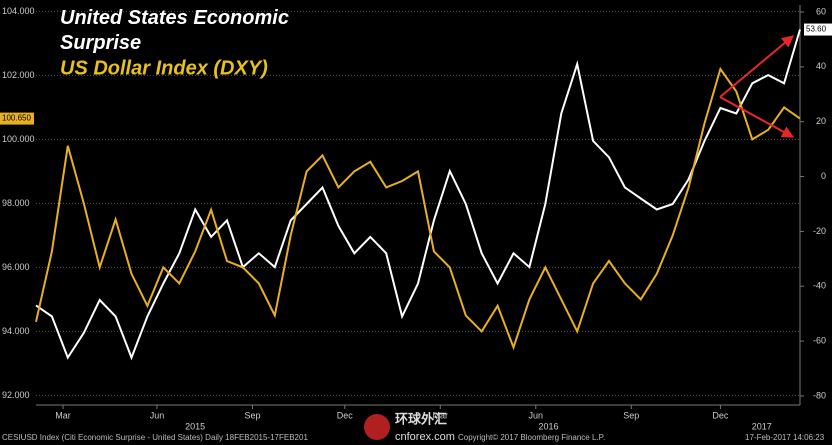 This screenshot has height=445, width=832. What do you see at coordinates (164, 68) in the screenshot?
I see `legend-entry: US Dollar Index (DXY)` at bounding box center [164, 68].